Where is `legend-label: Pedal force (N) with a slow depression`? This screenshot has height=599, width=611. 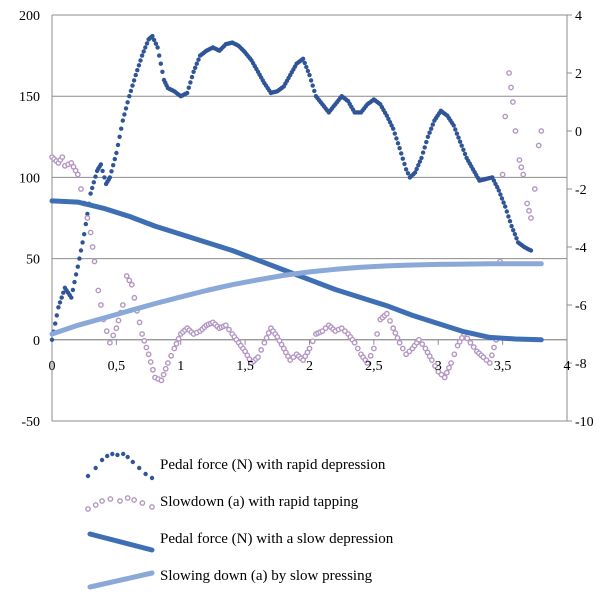
legend-label: Pedal force (N) with a slow depression is located at coordinates (277, 539).